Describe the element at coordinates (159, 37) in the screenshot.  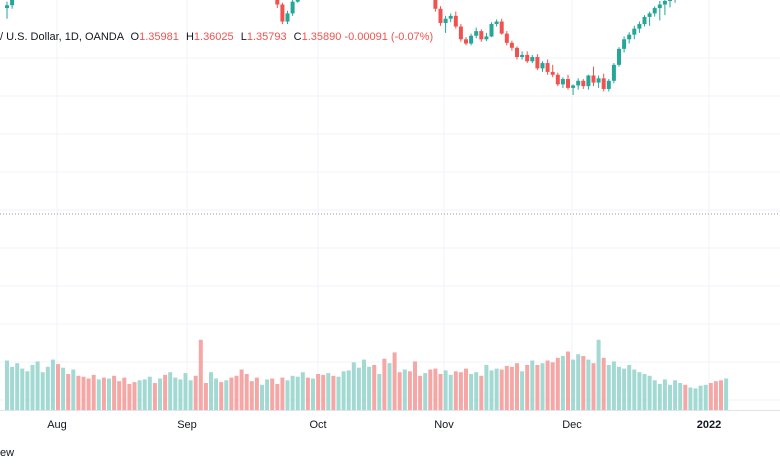
I see `open-value: 1.35981` at that location.